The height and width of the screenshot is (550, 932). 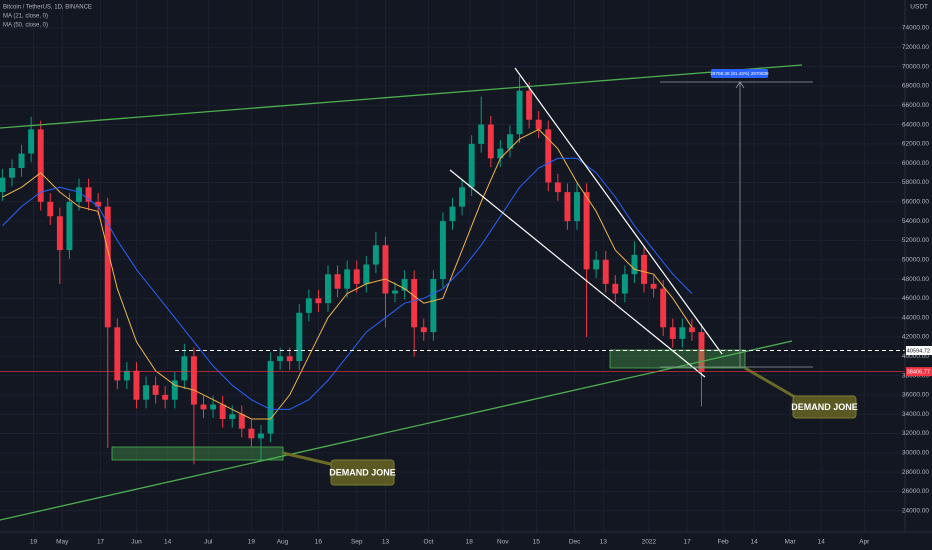 What do you see at coordinates (915, 317) in the screenshot?
I see `y-tick-label: 44000.00` at bounding box center [915, 317].